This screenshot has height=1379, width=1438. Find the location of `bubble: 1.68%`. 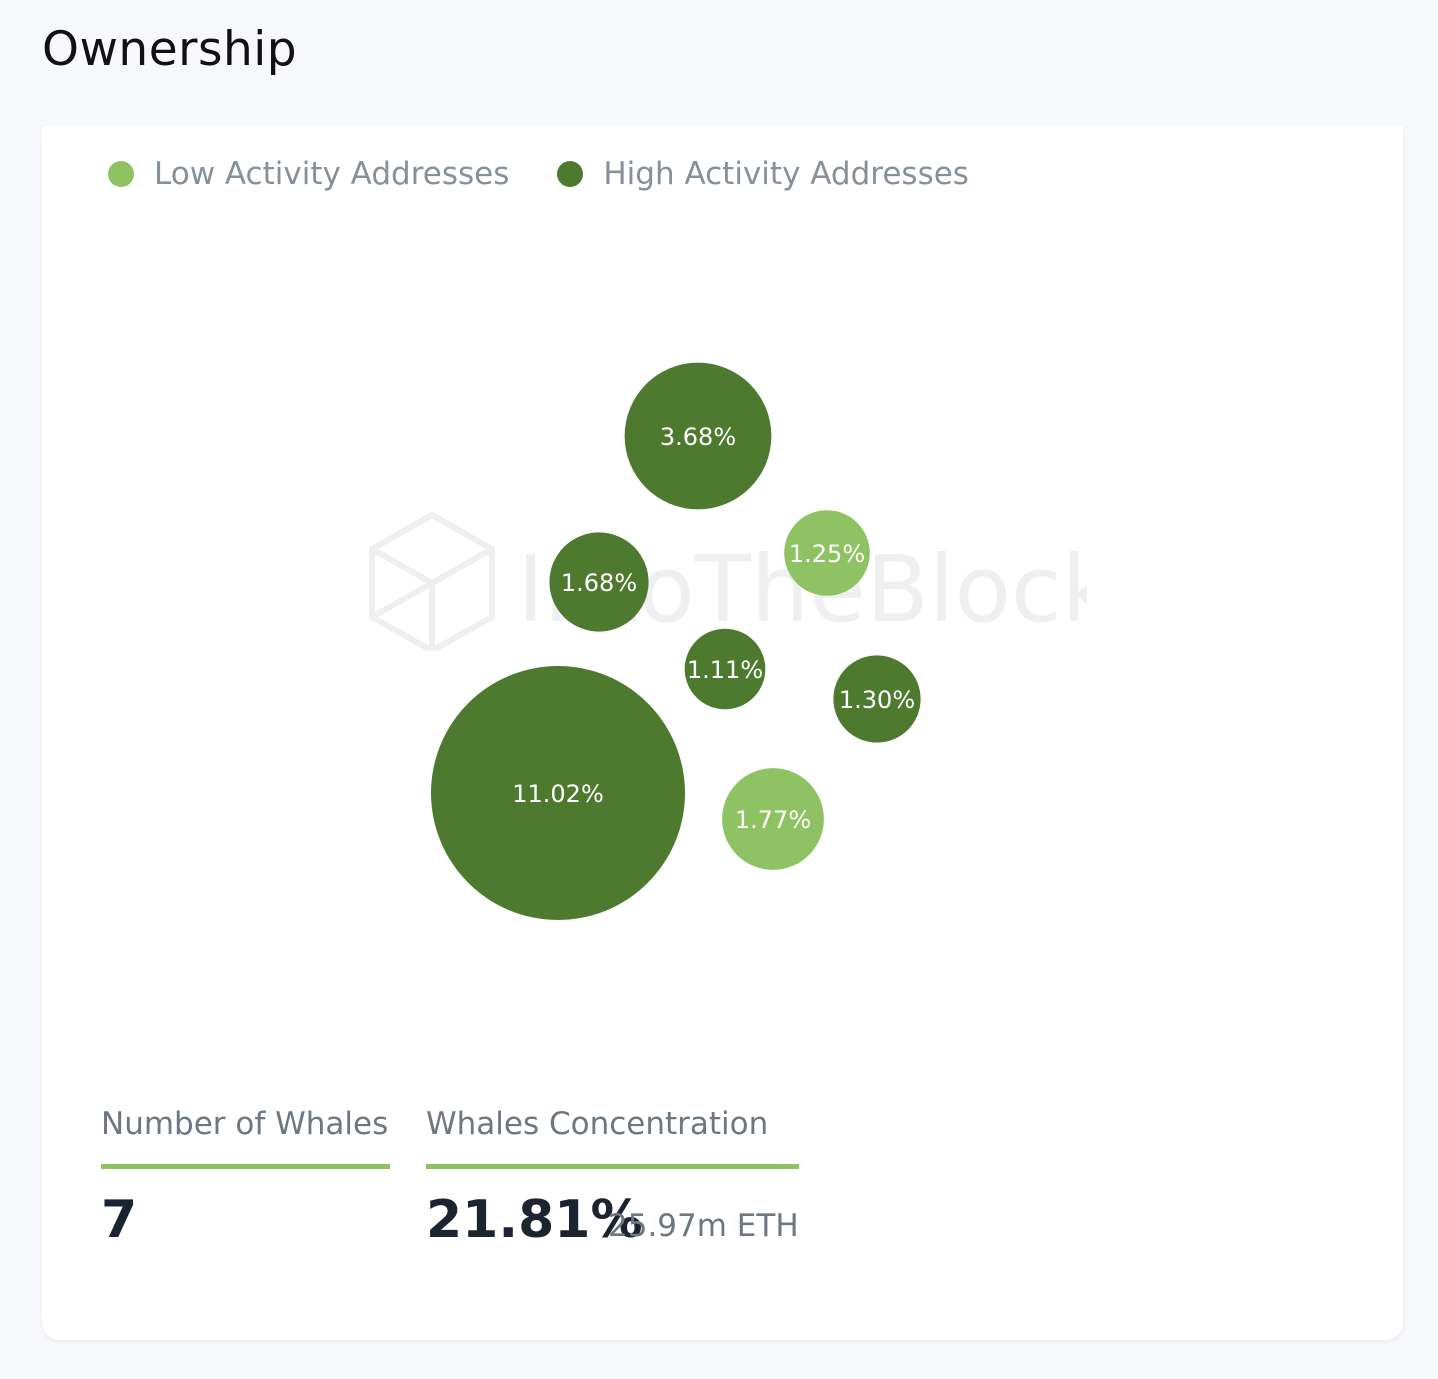

bubble: 1.68% is located at coordinates (599, 582).